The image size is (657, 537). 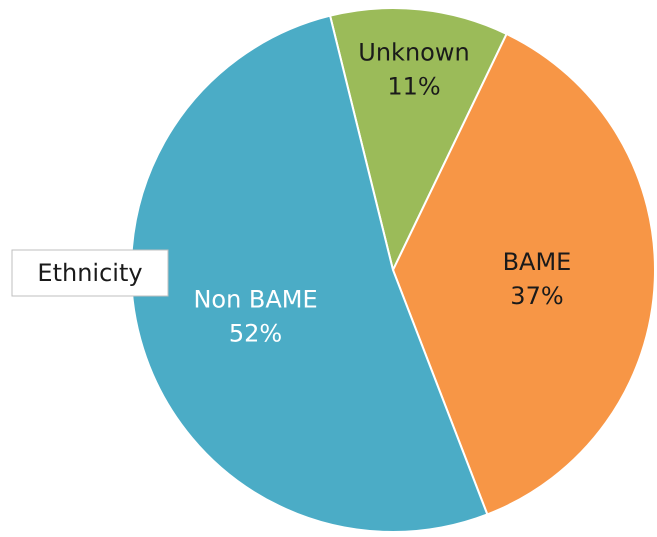 What do you see at coordinates (537, 296) in the screenshot?
I see `data-label: 37%` at bounding box center [537, 296].